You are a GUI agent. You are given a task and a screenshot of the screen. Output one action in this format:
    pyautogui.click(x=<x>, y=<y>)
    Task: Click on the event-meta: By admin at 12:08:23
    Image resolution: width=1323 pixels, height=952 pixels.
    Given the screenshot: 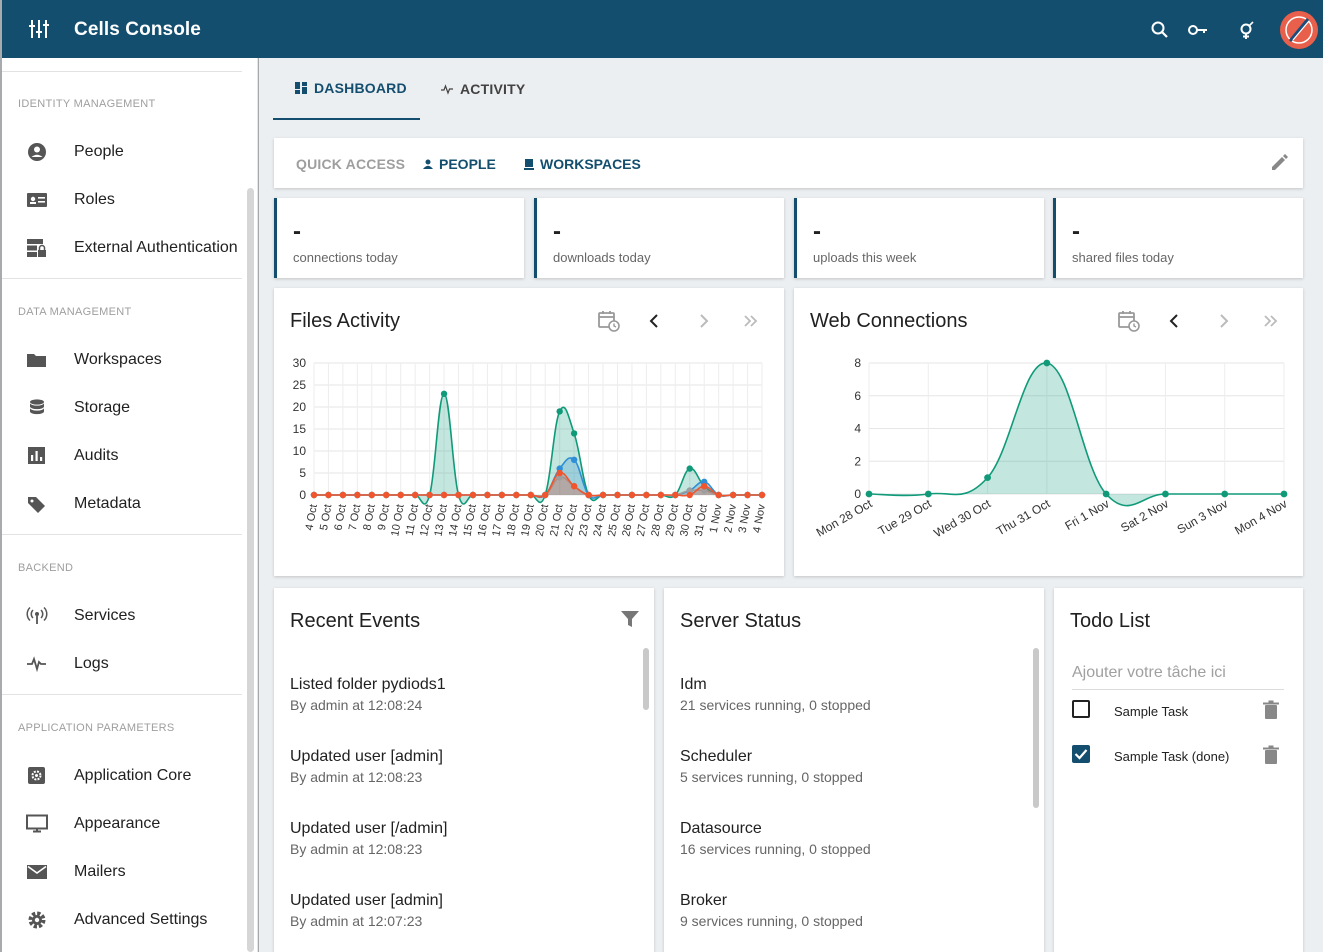 What is the action you would take?
    pyautogui.click(x=356, y=849)
    